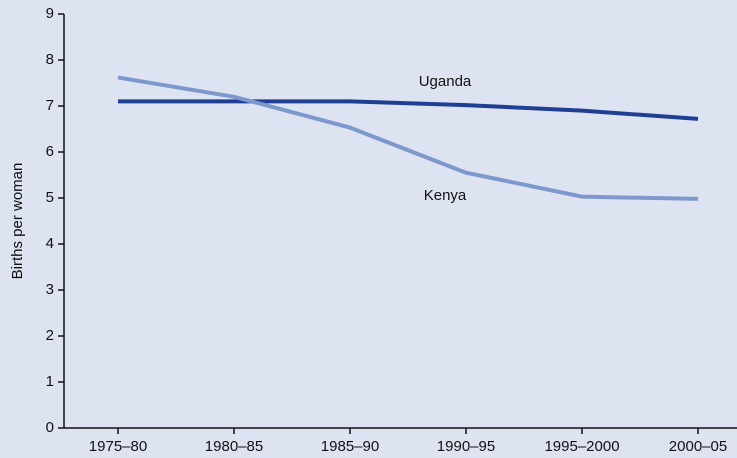 This screenshot has width=737, height=458. Describe the element at coordinates (50, 59) in the screenshot. I see `y-tick-label: 8` at that location.